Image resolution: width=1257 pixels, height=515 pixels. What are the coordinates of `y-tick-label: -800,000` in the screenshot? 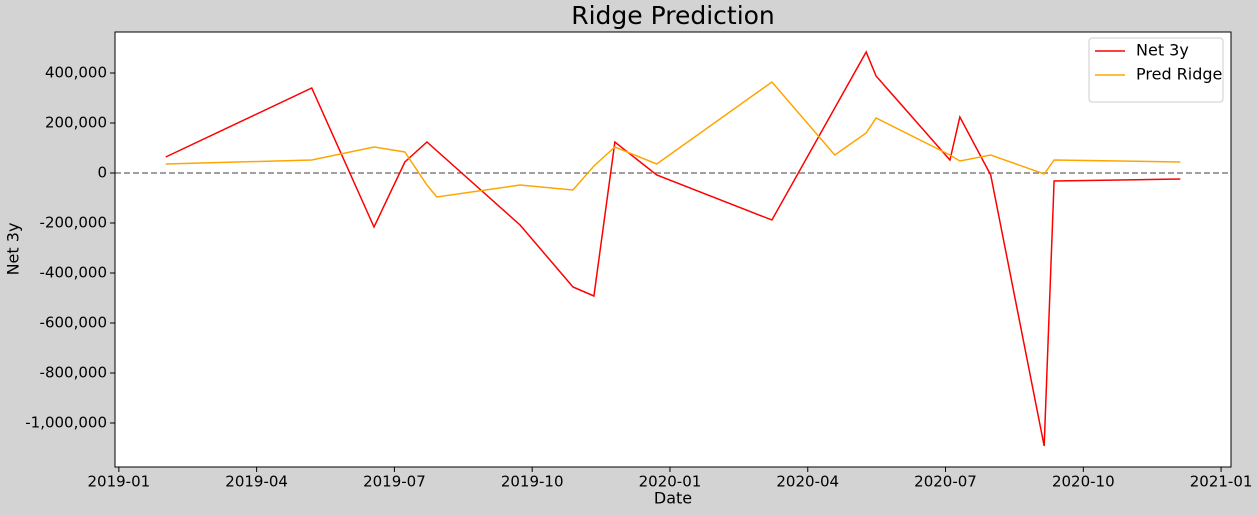 It's located at (73, 373).